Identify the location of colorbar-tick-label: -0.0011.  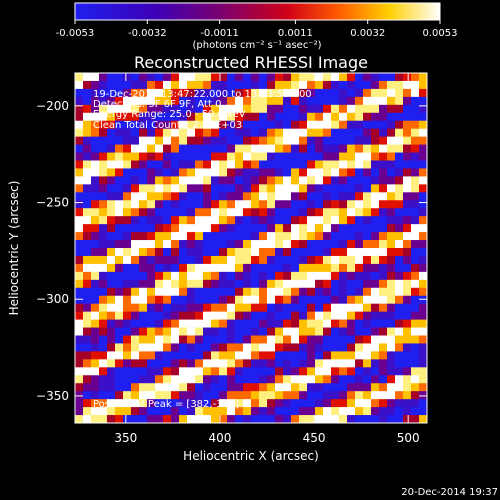
(219, 33).